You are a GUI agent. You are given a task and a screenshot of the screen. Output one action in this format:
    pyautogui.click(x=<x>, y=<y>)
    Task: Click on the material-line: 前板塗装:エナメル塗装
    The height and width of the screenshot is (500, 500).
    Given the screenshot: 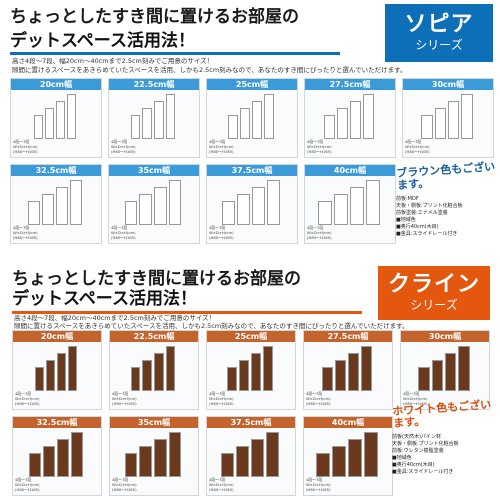 What is the action you would take?
    pyautogui.click(x=422, y=213)
    